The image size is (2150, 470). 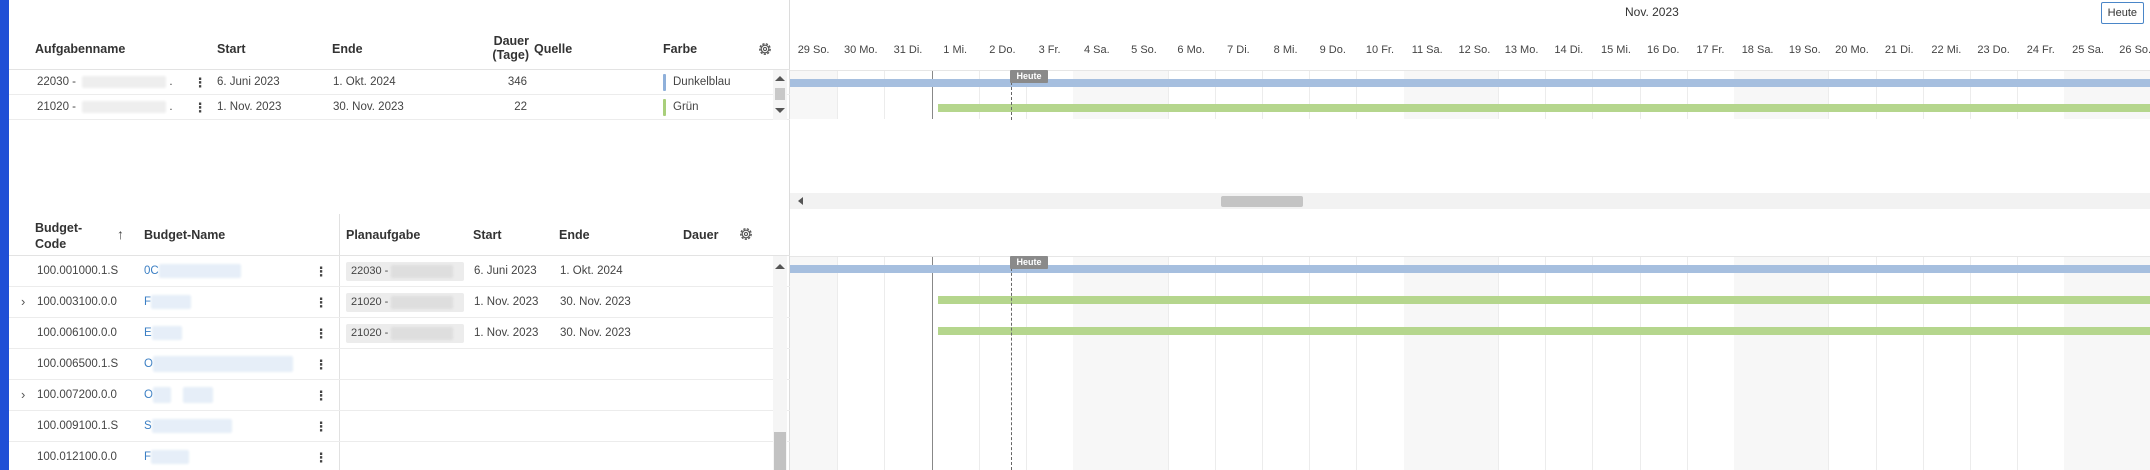 I want to click on budget-row: › 100.007200.0.0 O ⋮, so click(x=399, y=395).